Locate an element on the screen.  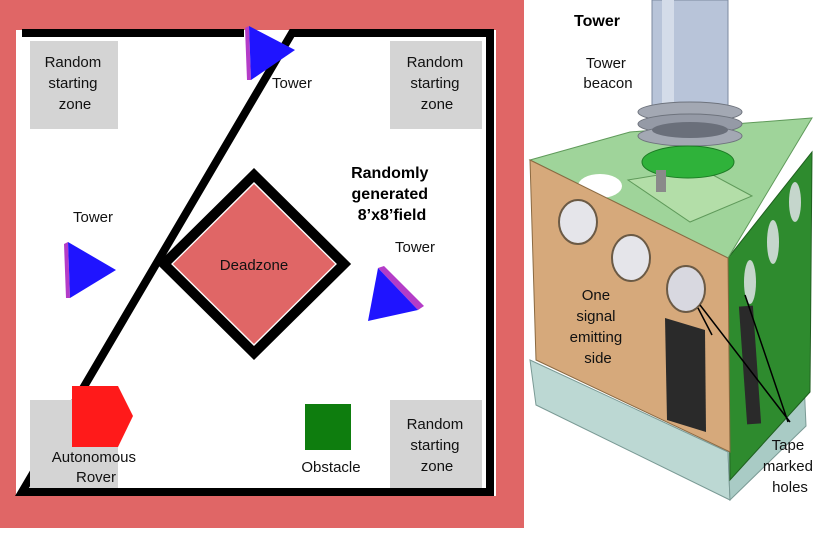
tower-left-icon is located at coordinates (90, 270).